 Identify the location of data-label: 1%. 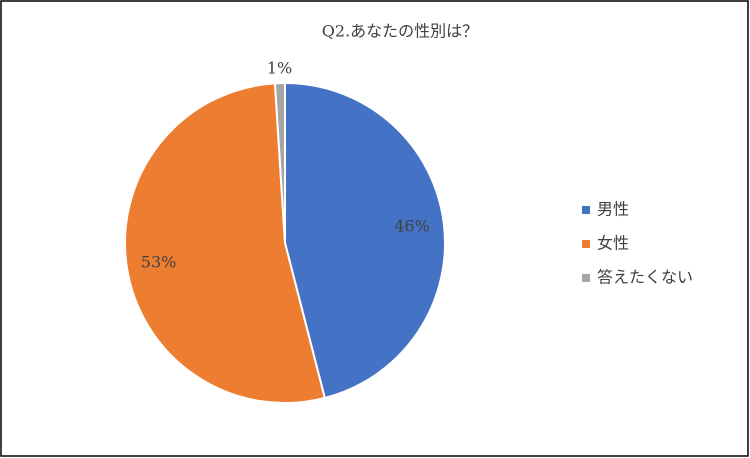
(279, 68).